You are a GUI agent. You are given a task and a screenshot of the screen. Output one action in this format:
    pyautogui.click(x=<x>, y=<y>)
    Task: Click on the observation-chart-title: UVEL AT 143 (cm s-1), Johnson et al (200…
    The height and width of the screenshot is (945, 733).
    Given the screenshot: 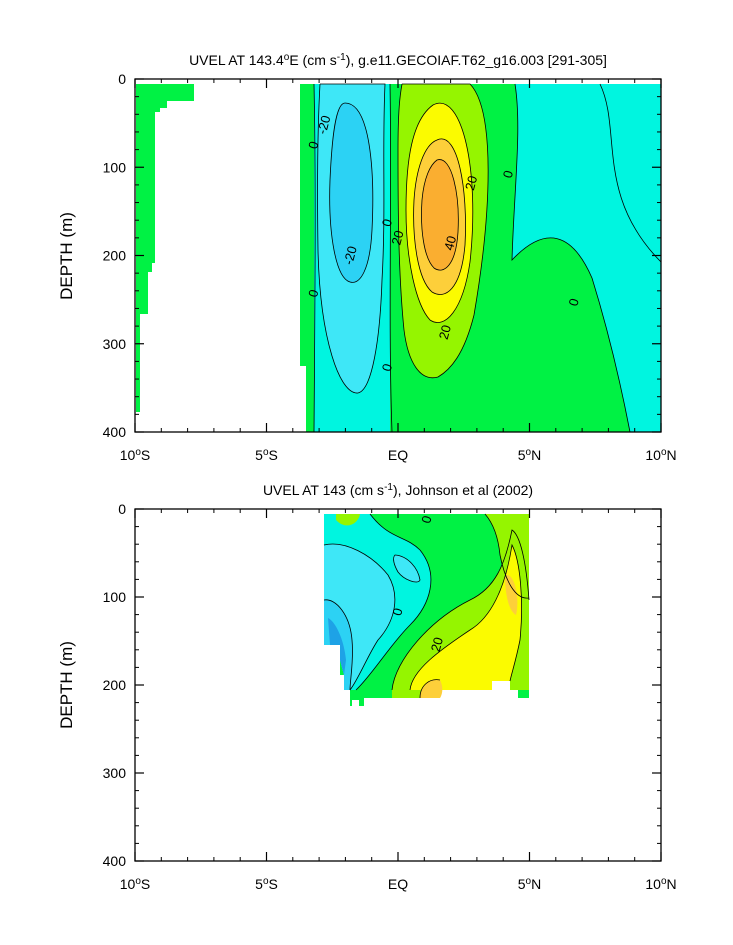 What is the action you would take?
    pyautogui.click(x=398, y=490)
    